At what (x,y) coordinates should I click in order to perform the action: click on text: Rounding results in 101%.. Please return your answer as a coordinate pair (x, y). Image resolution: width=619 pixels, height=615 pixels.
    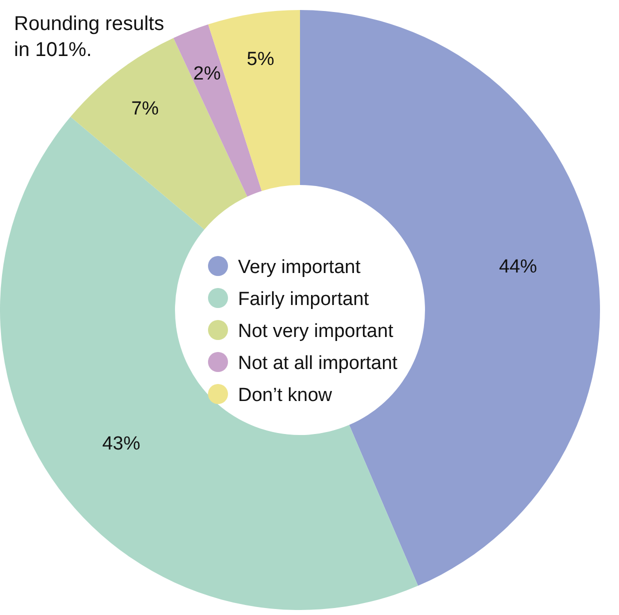
    Looking at the image, I should click on (89, 37).